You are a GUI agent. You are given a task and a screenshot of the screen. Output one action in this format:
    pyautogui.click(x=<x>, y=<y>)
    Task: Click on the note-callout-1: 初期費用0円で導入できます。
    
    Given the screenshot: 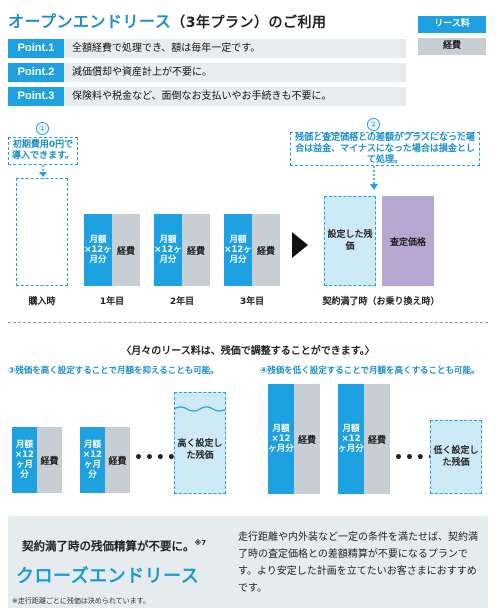 What is the action you would take?
    pyautogui.click(x=43, y=151)
    